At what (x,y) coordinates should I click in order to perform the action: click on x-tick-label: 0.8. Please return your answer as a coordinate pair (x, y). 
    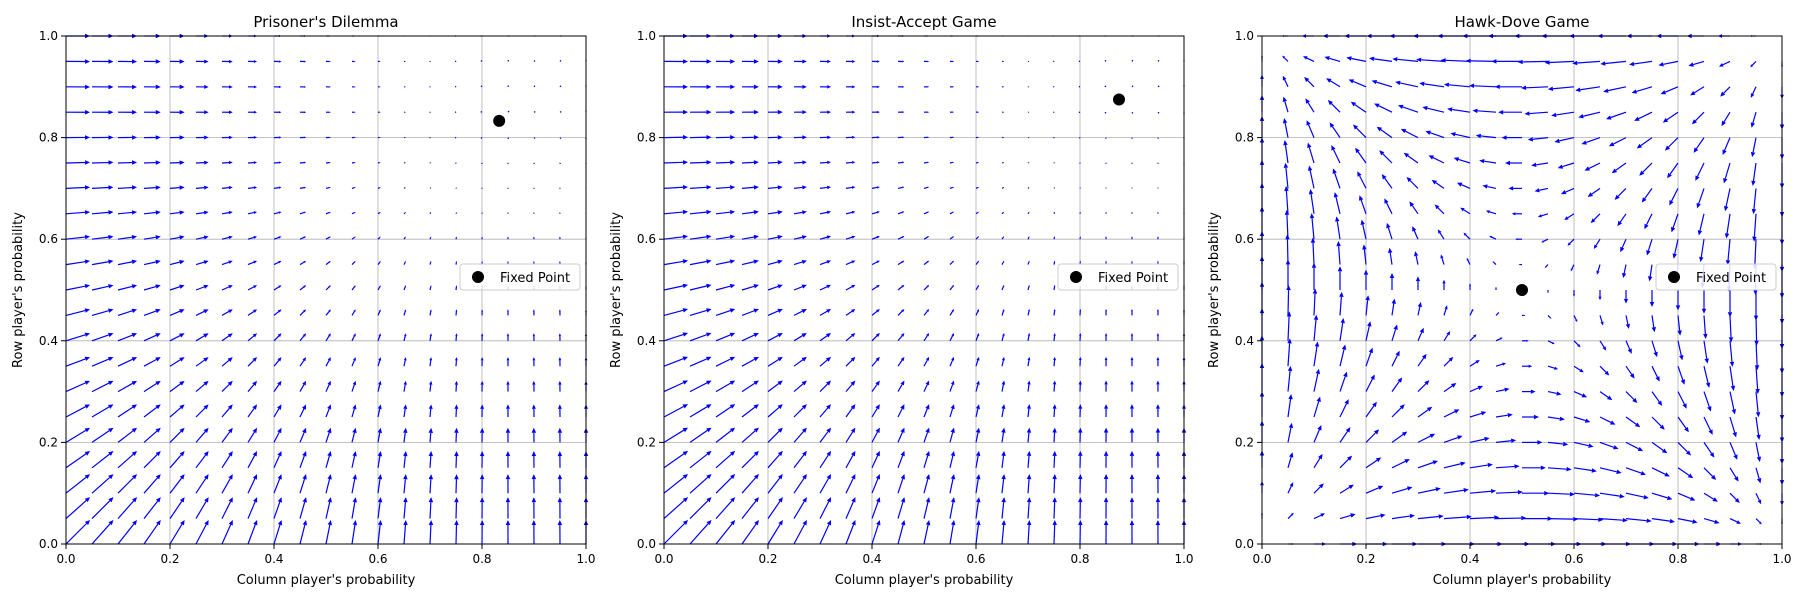
    Looking at the image, I should click on (1079, 559).